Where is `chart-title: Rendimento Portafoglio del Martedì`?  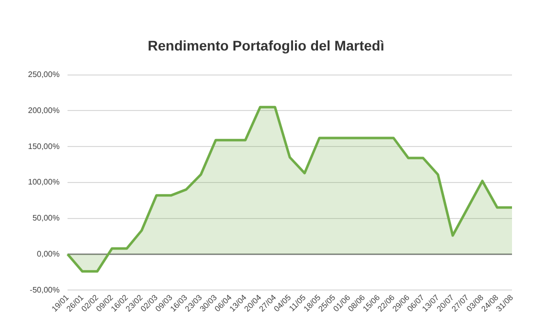
chart-title: Rendimento Portafoglio del Martedì is located at coordinates (266, 45).